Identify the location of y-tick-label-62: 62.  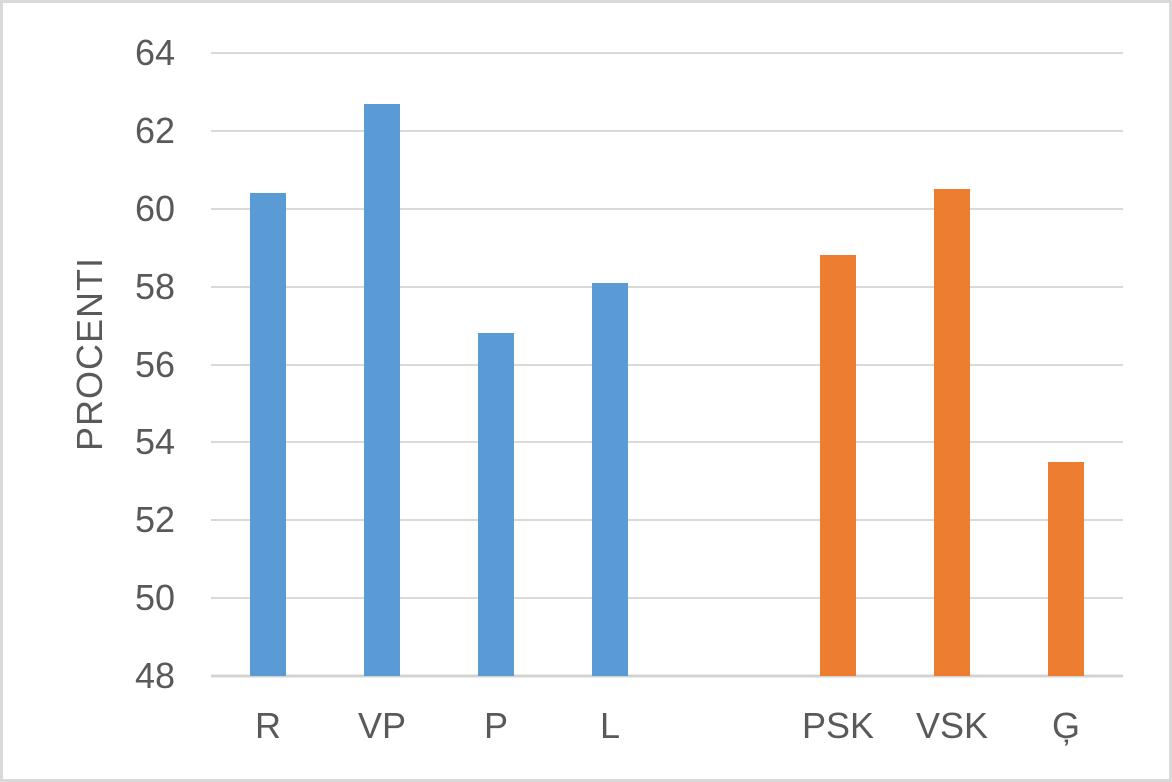
(154, 130).